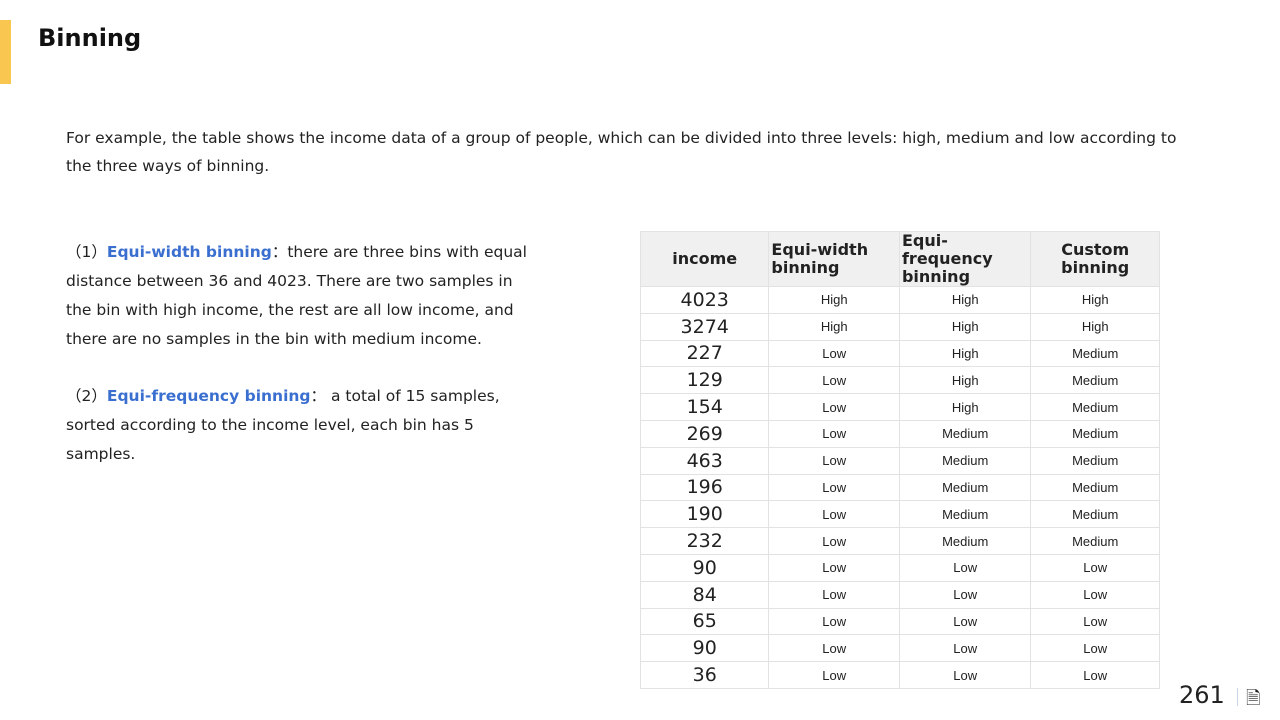 Image resolution: width=1280 pixels, height=720 pixels. I want to click on income-cell: 3274, so click(704, 326).